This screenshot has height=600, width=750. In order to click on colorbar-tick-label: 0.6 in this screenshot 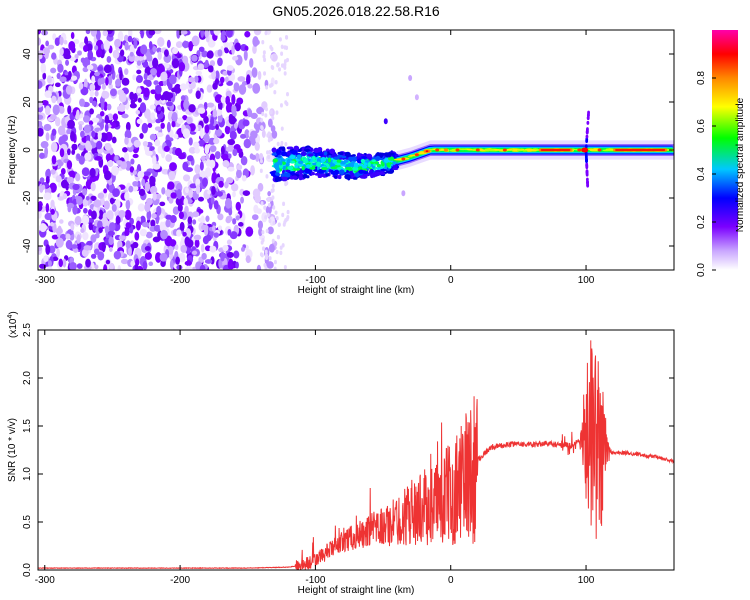, I will do `click(701, 126)`.